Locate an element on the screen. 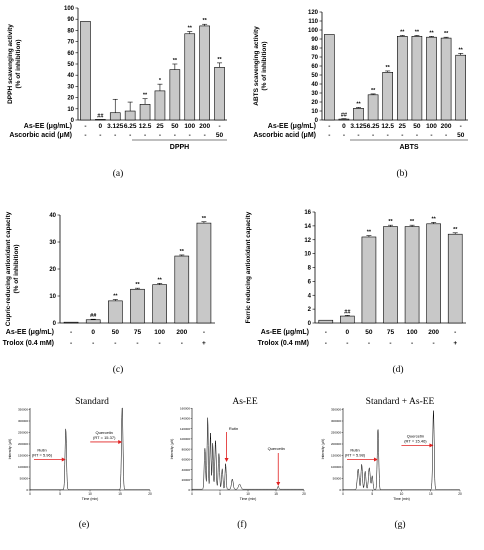 The image size is (484, 550). y-tick-label: 40000 is located at coordinates (186, 470).